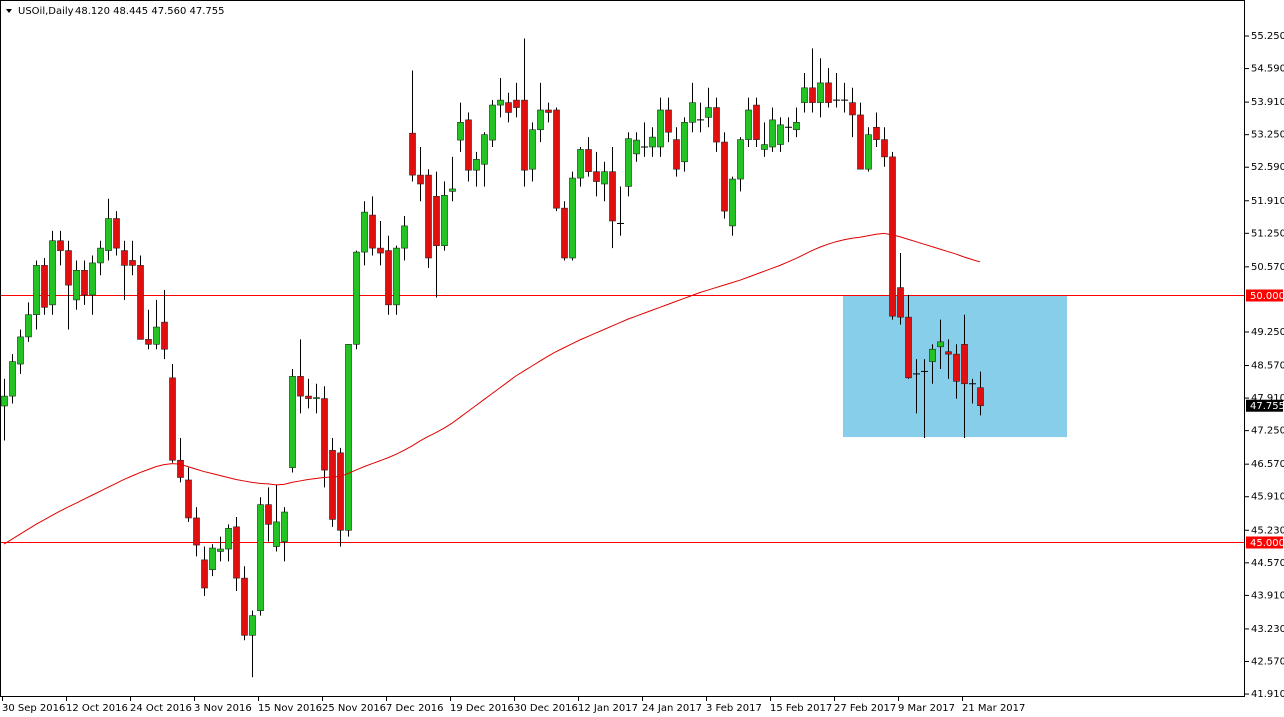 The width and height of the screenshot is (1284, 717). What do you see at coordinates (354, 708) in the screenshot?
I see `x-tick-label: 25 Nov 2016` at bounding box center [354, 708].